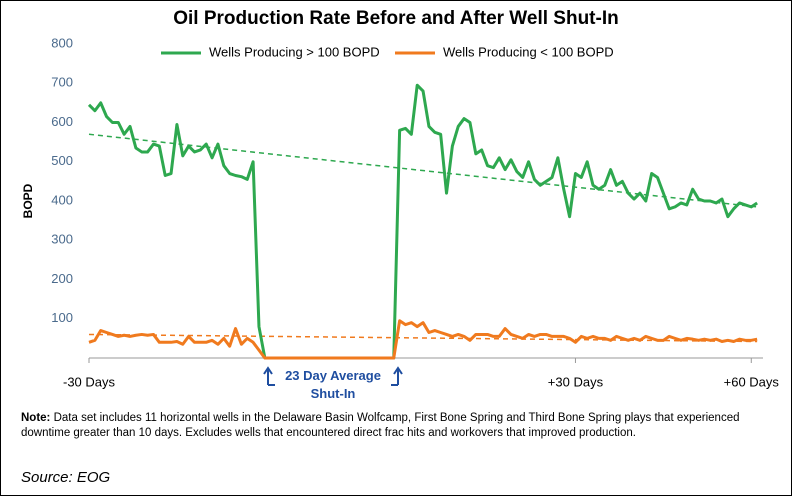  Describe the element at coordinates (528, 51) in the screenshot. I see `legend-label: Wells Producing < 100 BOPD` at that location.